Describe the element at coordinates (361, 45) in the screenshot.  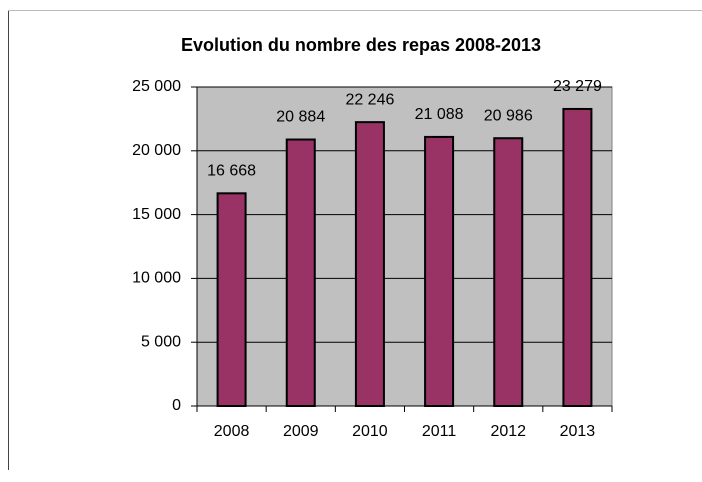
I see `chart-title: Evolution du nombre des repas 2008-2013` at that location.